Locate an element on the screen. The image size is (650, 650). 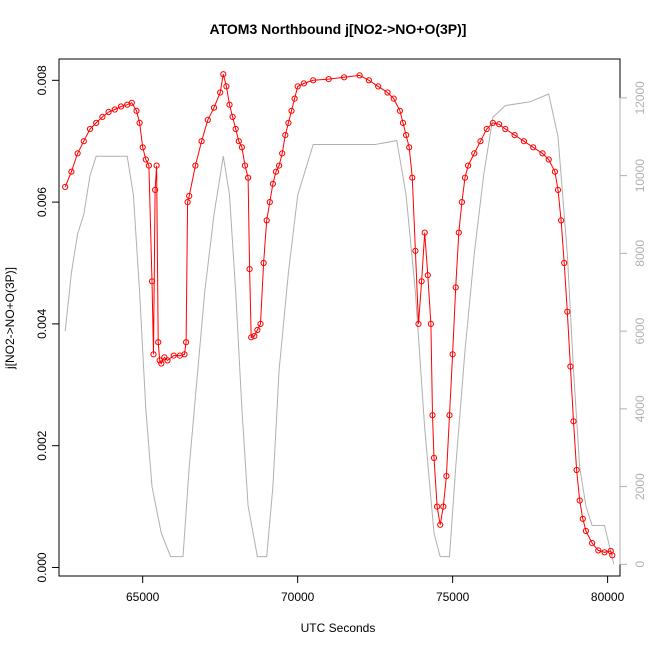
y-axis: 0.000 0.002 0.004 0.006 0.008 is located at coordinates (47, 323).